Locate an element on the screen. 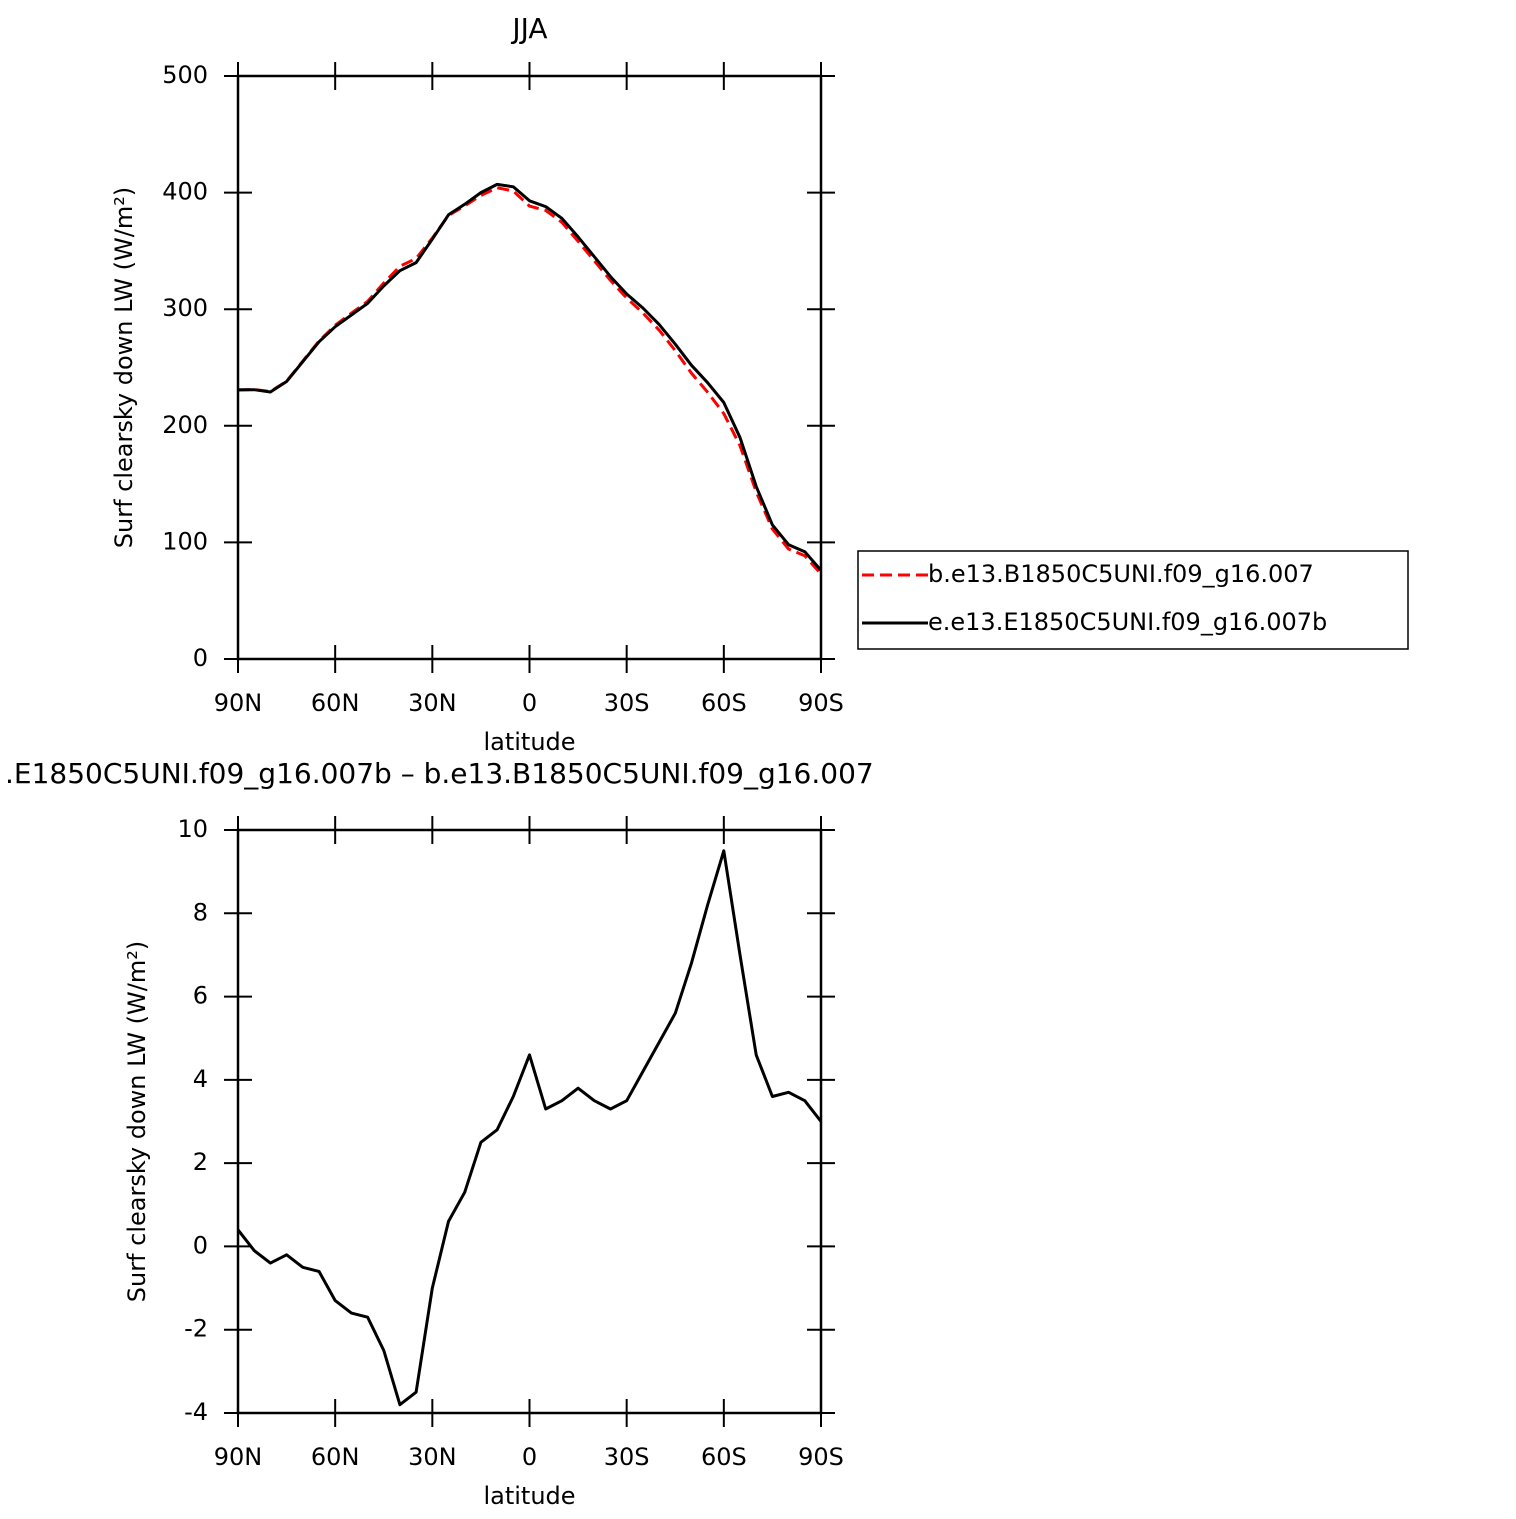  y-tick-label: -4 is located at coordinates (196, 1412).